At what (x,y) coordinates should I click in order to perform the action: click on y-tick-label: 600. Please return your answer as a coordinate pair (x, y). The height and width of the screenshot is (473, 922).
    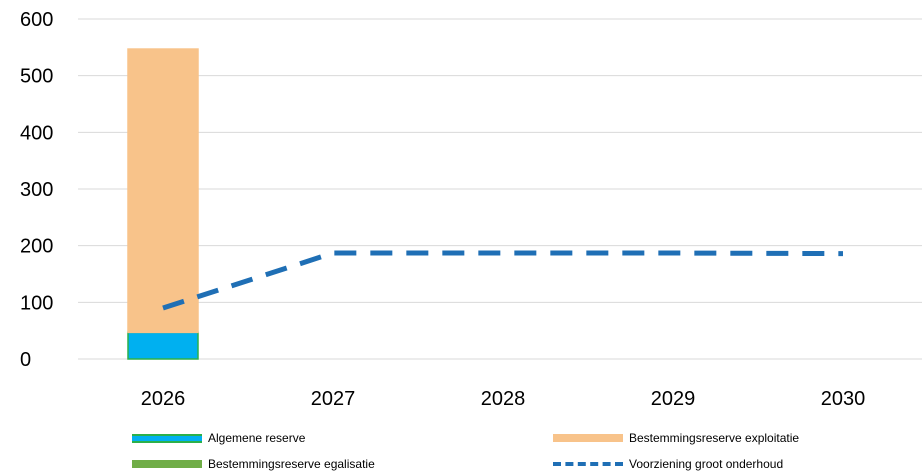
    Looking at the image, I should click on (36, 20).